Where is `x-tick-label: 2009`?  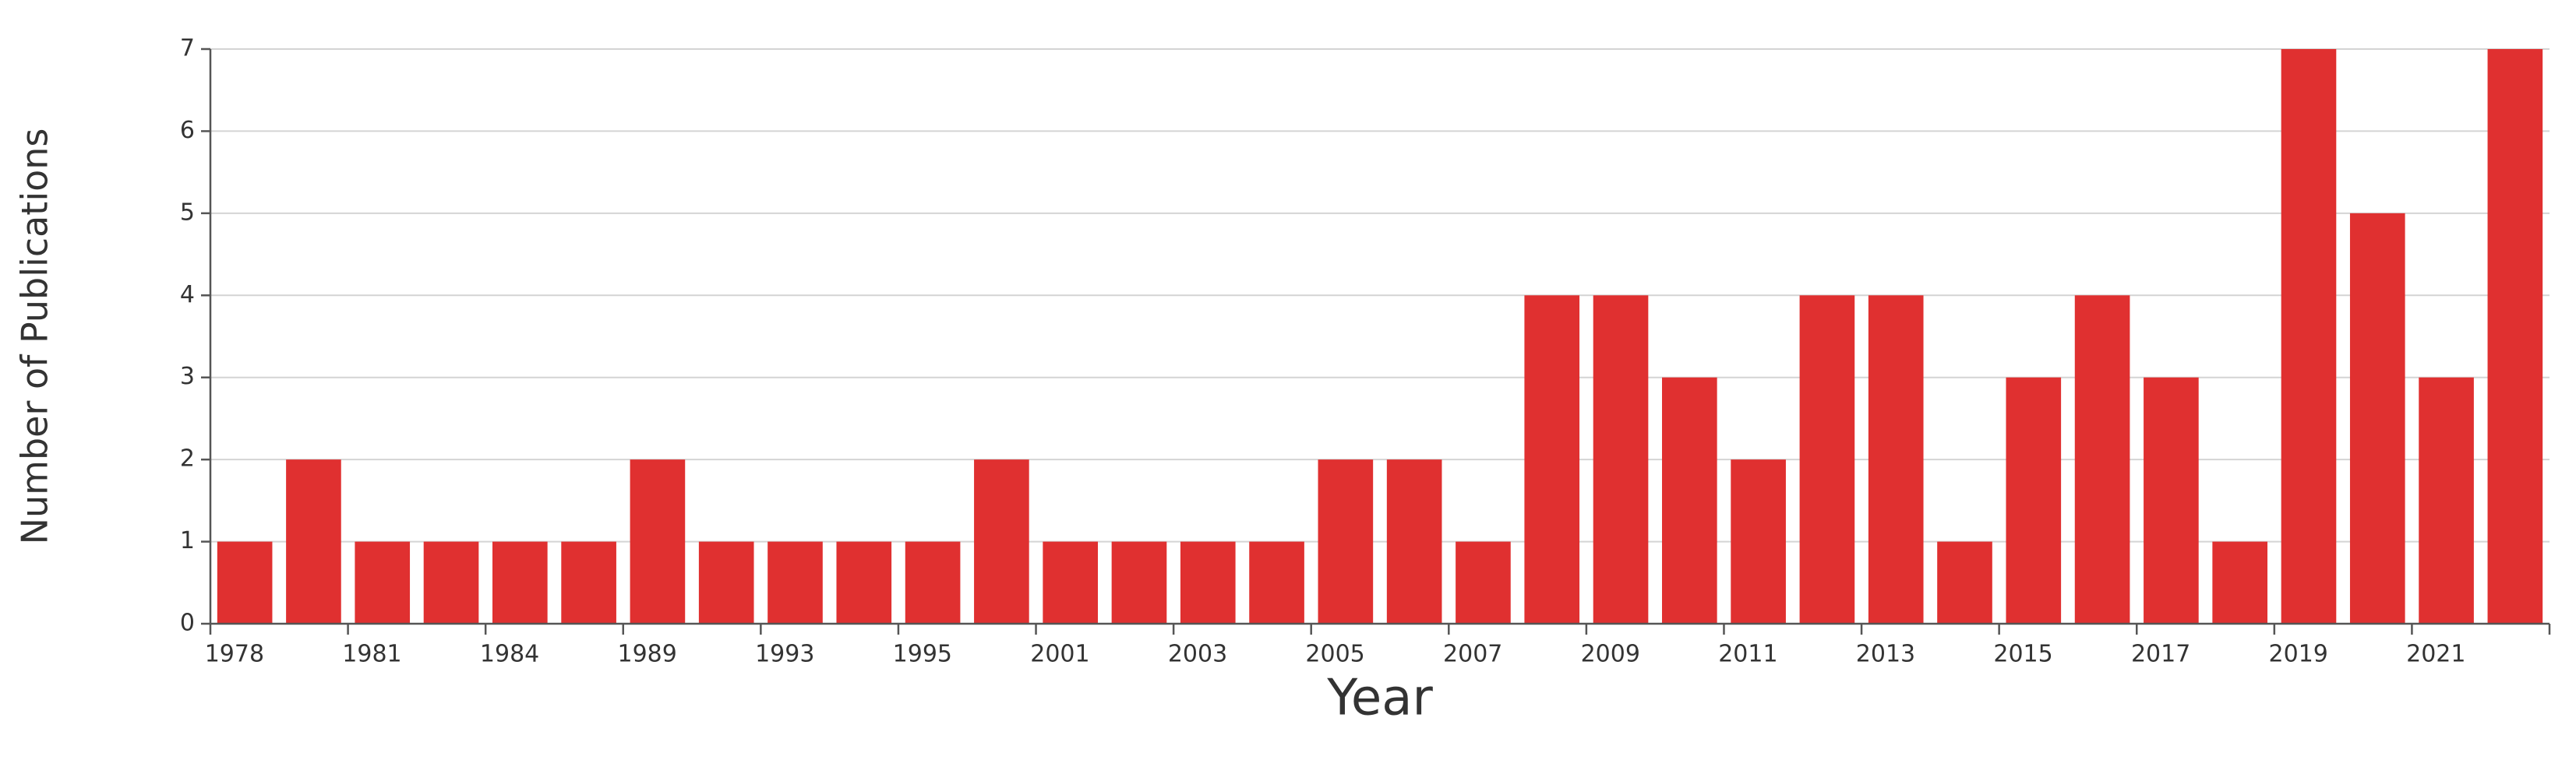
x-tick-label: 2009 is located at coordinates (1610, 654).